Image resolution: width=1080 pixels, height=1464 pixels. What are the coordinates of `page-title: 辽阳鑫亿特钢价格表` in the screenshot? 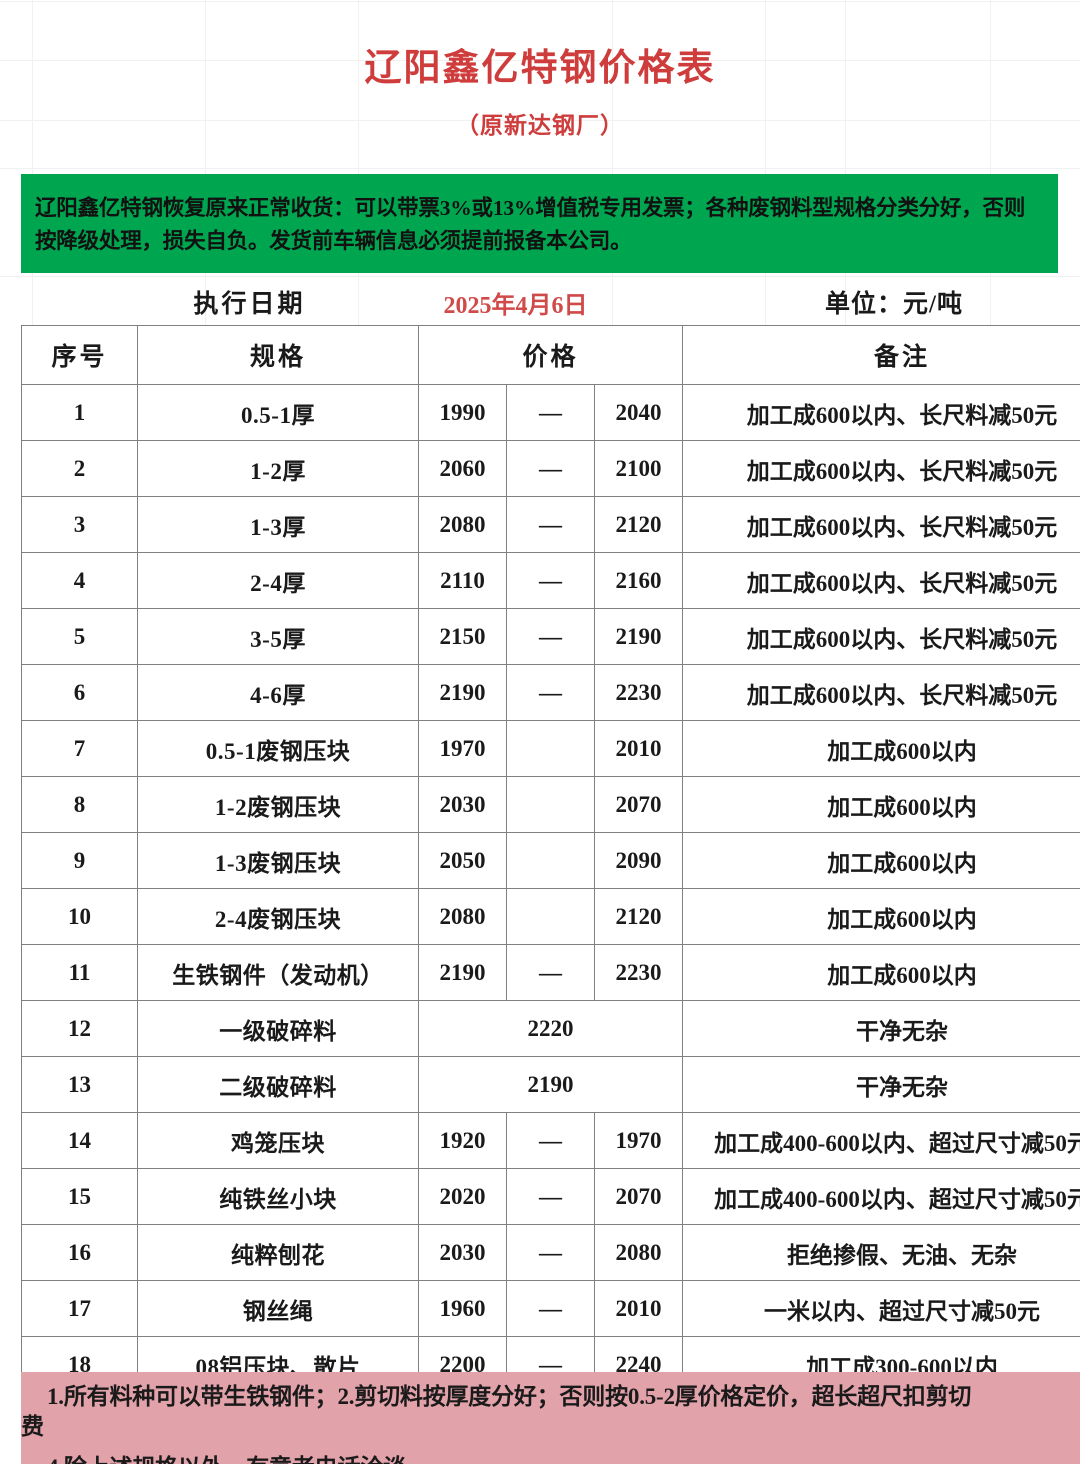 It's located at (540, 68).